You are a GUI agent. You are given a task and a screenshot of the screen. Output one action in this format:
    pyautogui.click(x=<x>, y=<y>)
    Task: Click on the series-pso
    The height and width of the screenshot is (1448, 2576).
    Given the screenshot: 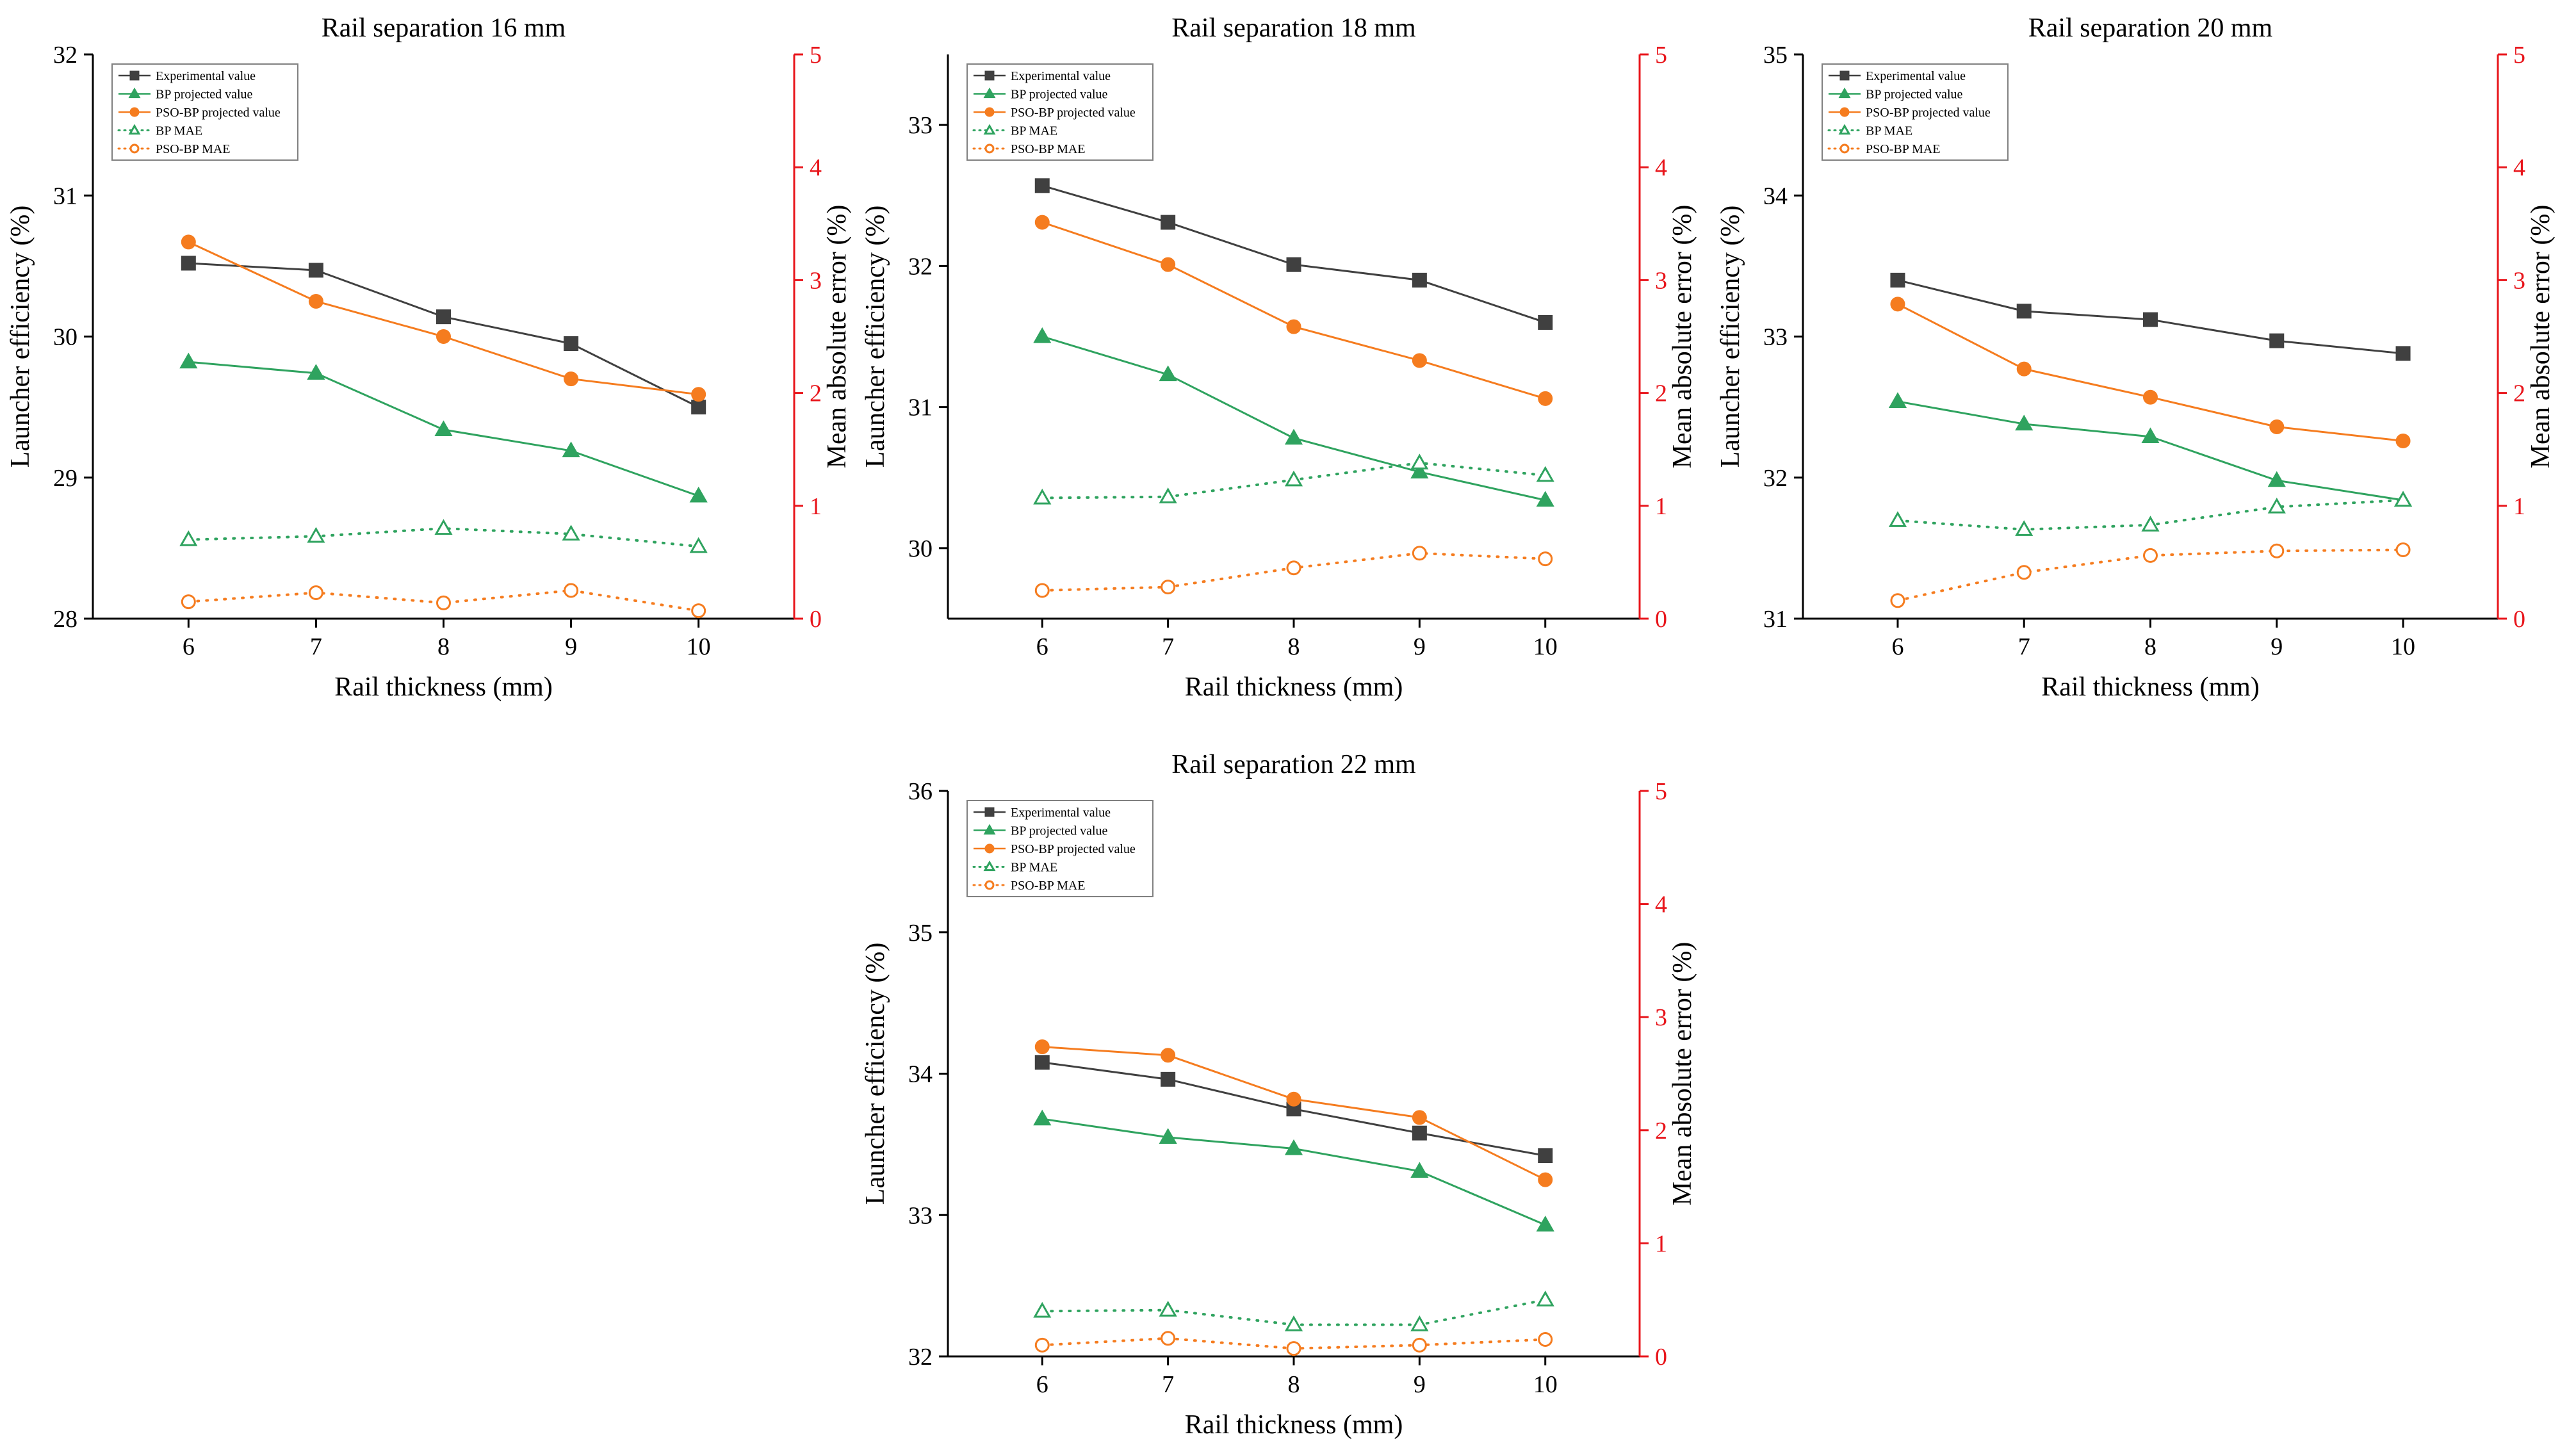 What is the action you would take?
    pyautogui.click(x=2150, y=372)
    